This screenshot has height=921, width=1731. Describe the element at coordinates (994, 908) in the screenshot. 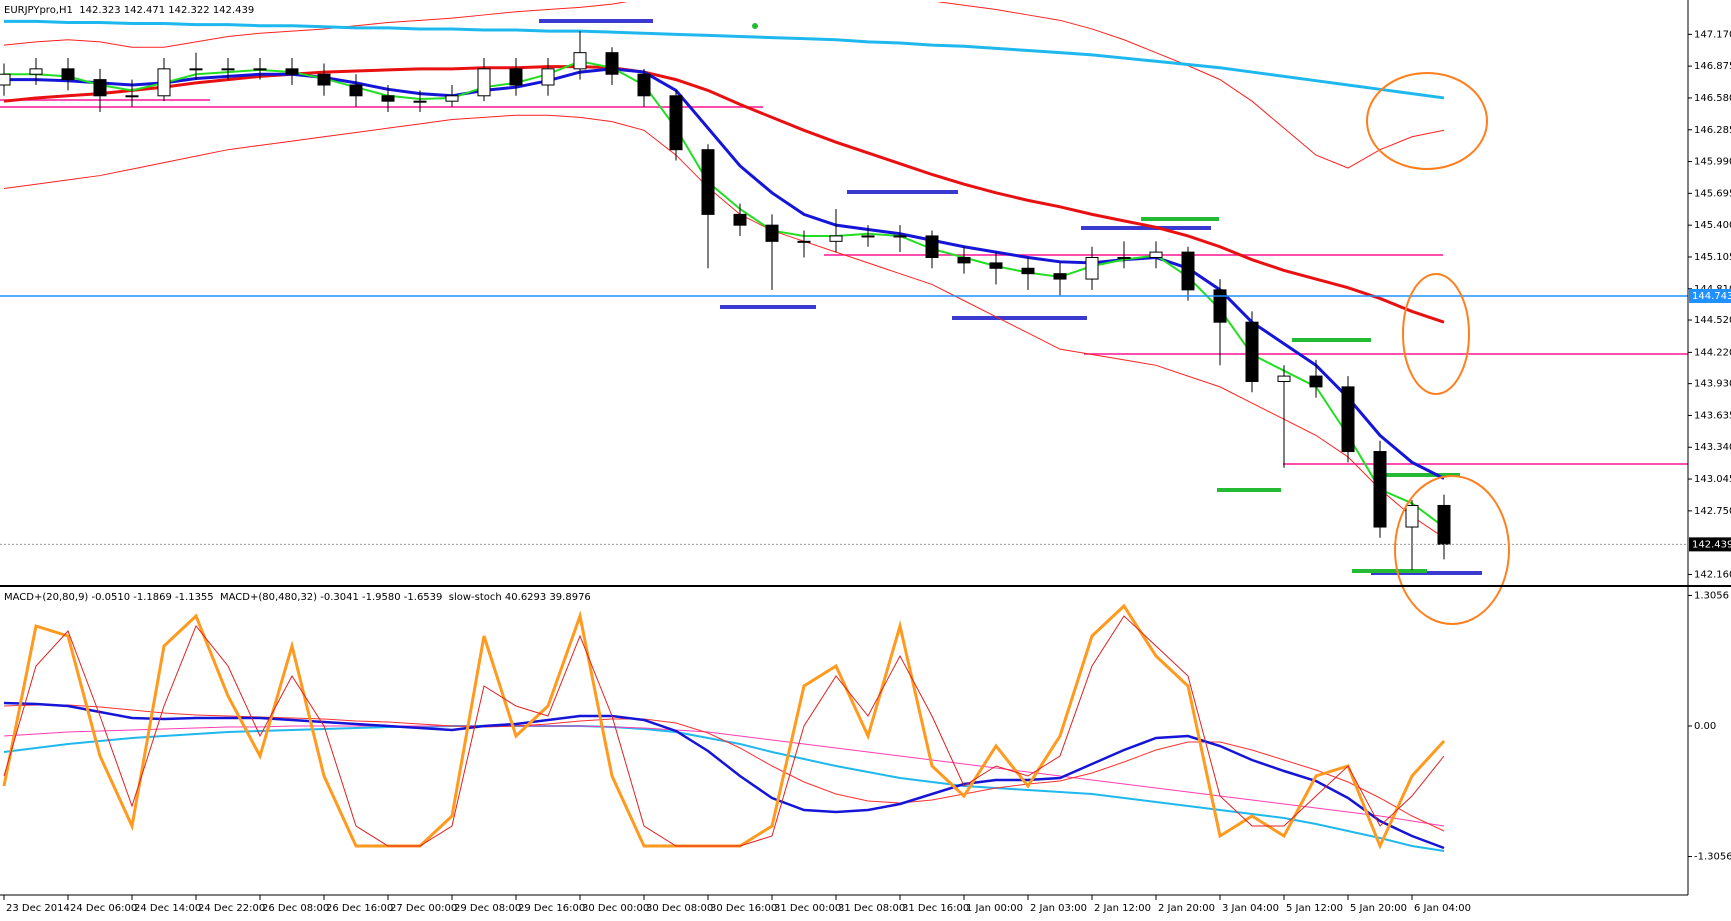

I see `x-tick-label: 1 Jan 00:00` at that location.